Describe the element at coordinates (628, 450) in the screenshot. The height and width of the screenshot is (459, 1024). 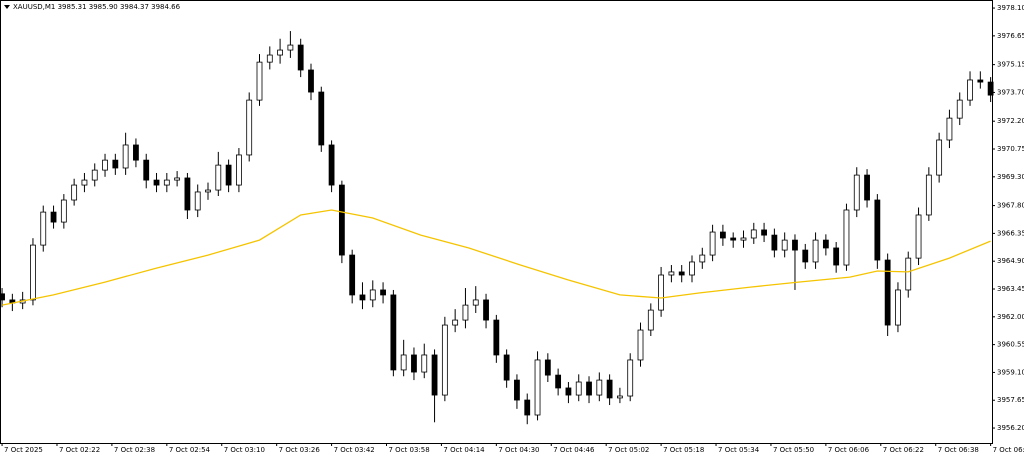
I see `x-tick-label: 7 Oct 05:02` at that location.